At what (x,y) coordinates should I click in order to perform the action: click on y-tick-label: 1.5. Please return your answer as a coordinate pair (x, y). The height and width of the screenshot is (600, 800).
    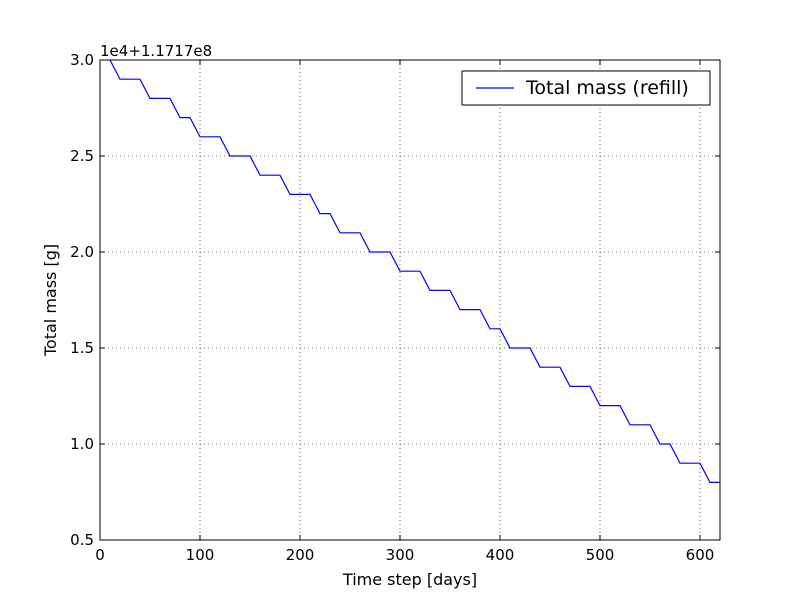
    Looking at the image, I should click on (82, 348).